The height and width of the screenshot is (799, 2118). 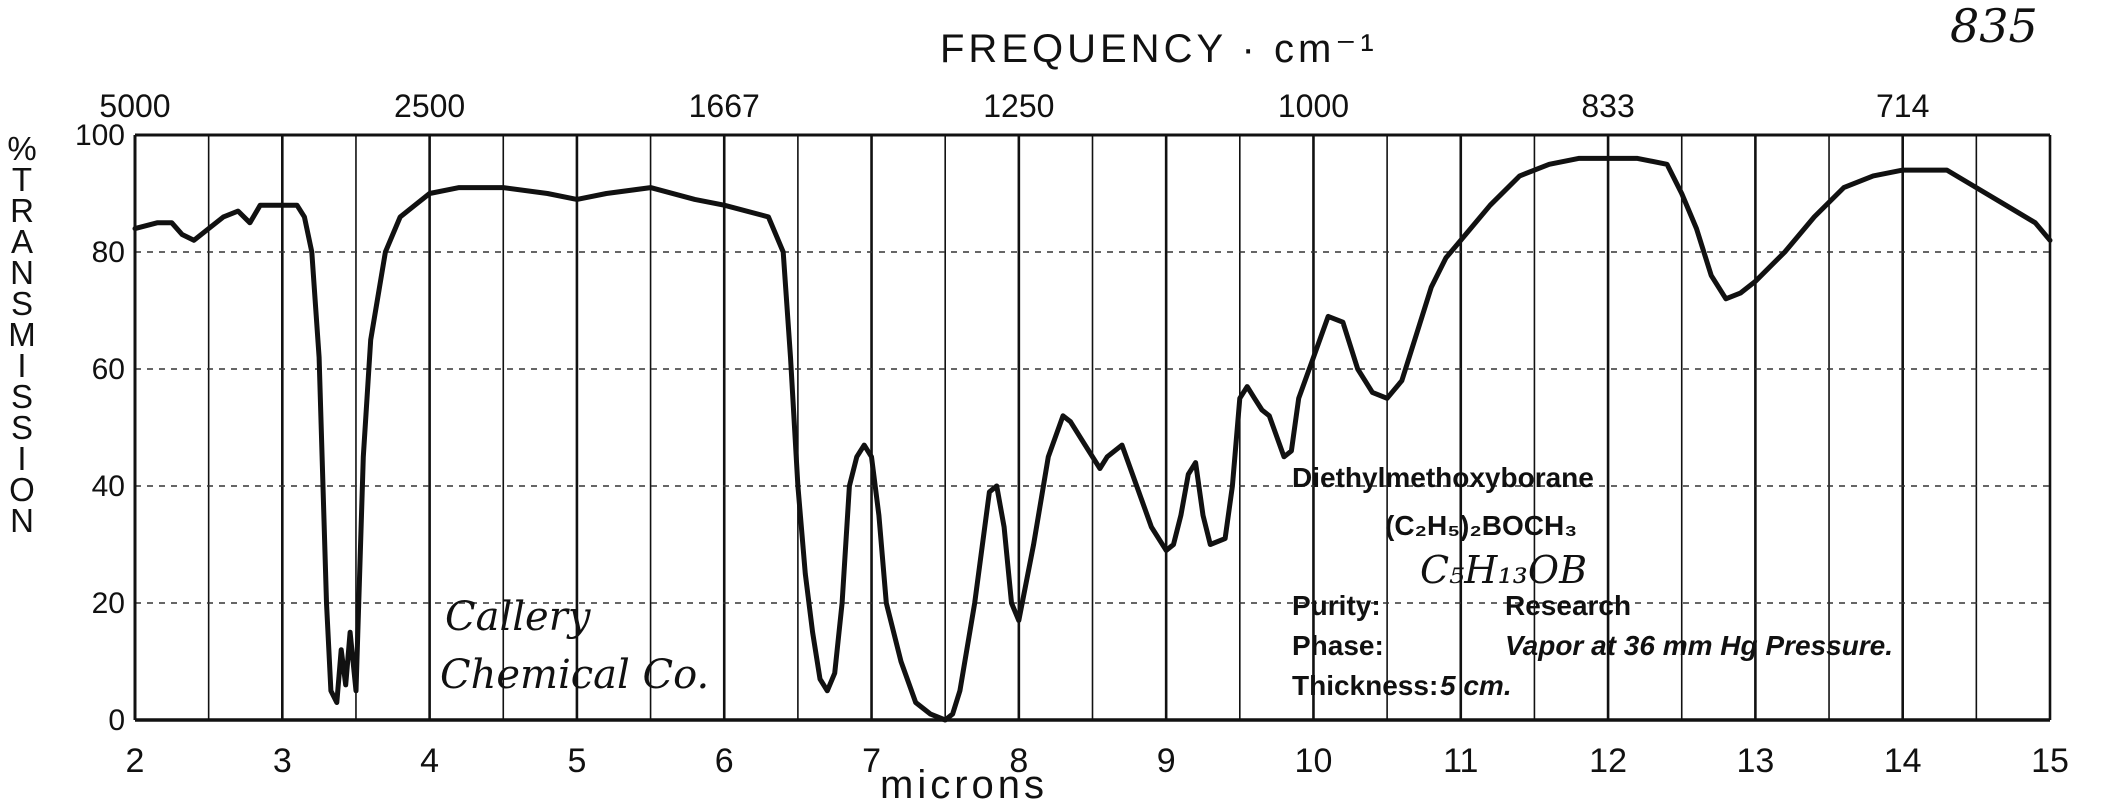 What do you see at coordinates (116, 720) in the screenshot?
I see `y-tick-label: 0` at bounding box center [116, 720].